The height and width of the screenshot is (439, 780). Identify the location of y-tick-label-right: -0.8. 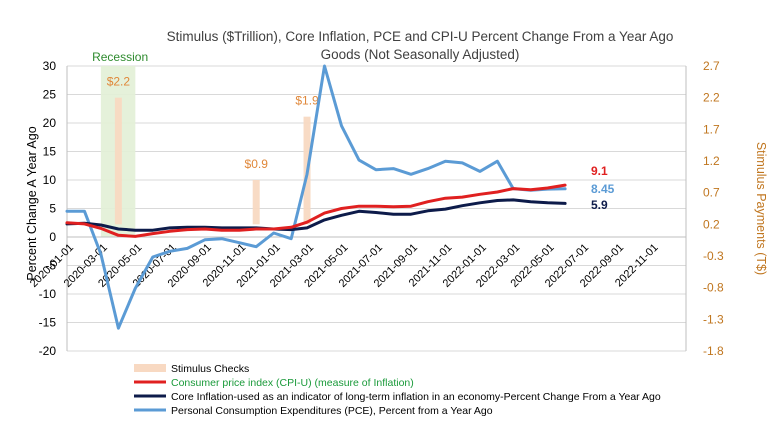
(713, 288).